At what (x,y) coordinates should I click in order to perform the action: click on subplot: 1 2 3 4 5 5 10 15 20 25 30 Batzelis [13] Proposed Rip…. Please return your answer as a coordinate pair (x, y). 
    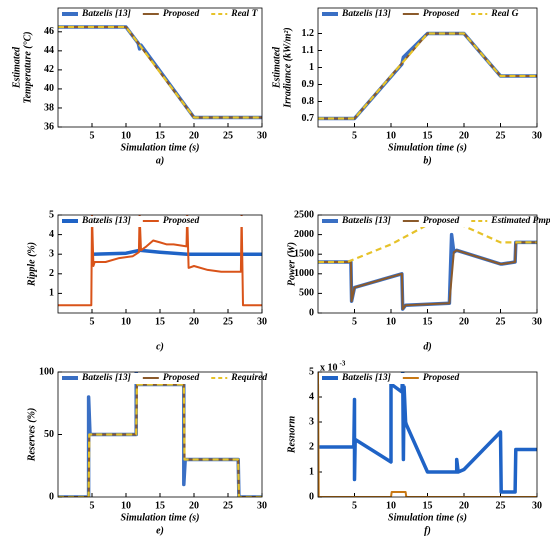
    Looking at the image, I should click on (146, 280).